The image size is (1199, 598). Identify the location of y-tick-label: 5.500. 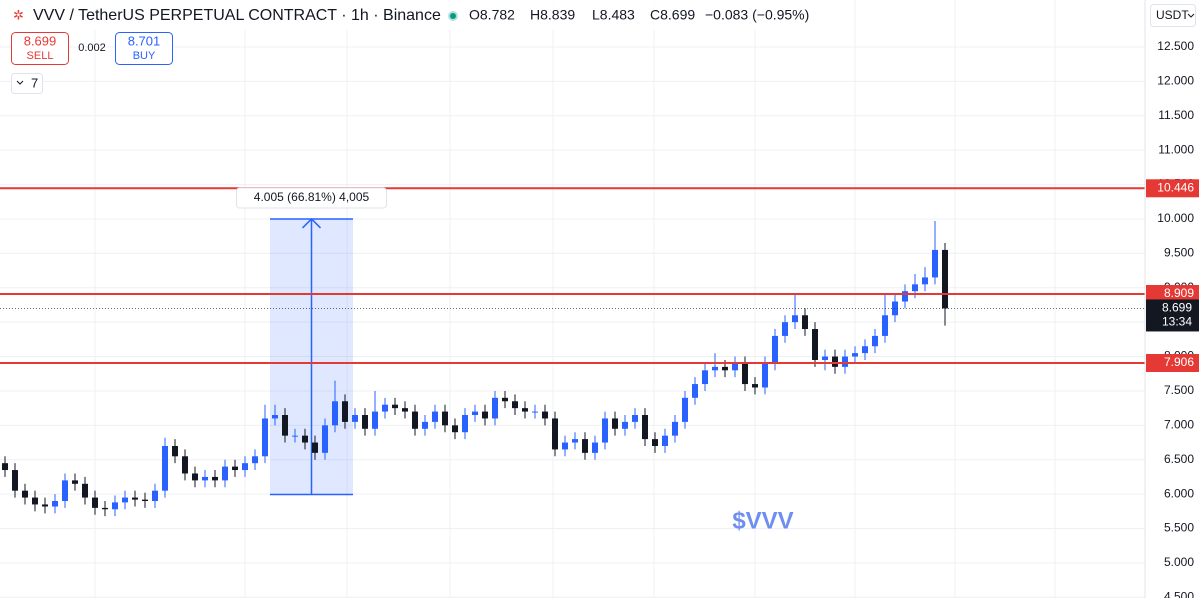
(1179, 528).